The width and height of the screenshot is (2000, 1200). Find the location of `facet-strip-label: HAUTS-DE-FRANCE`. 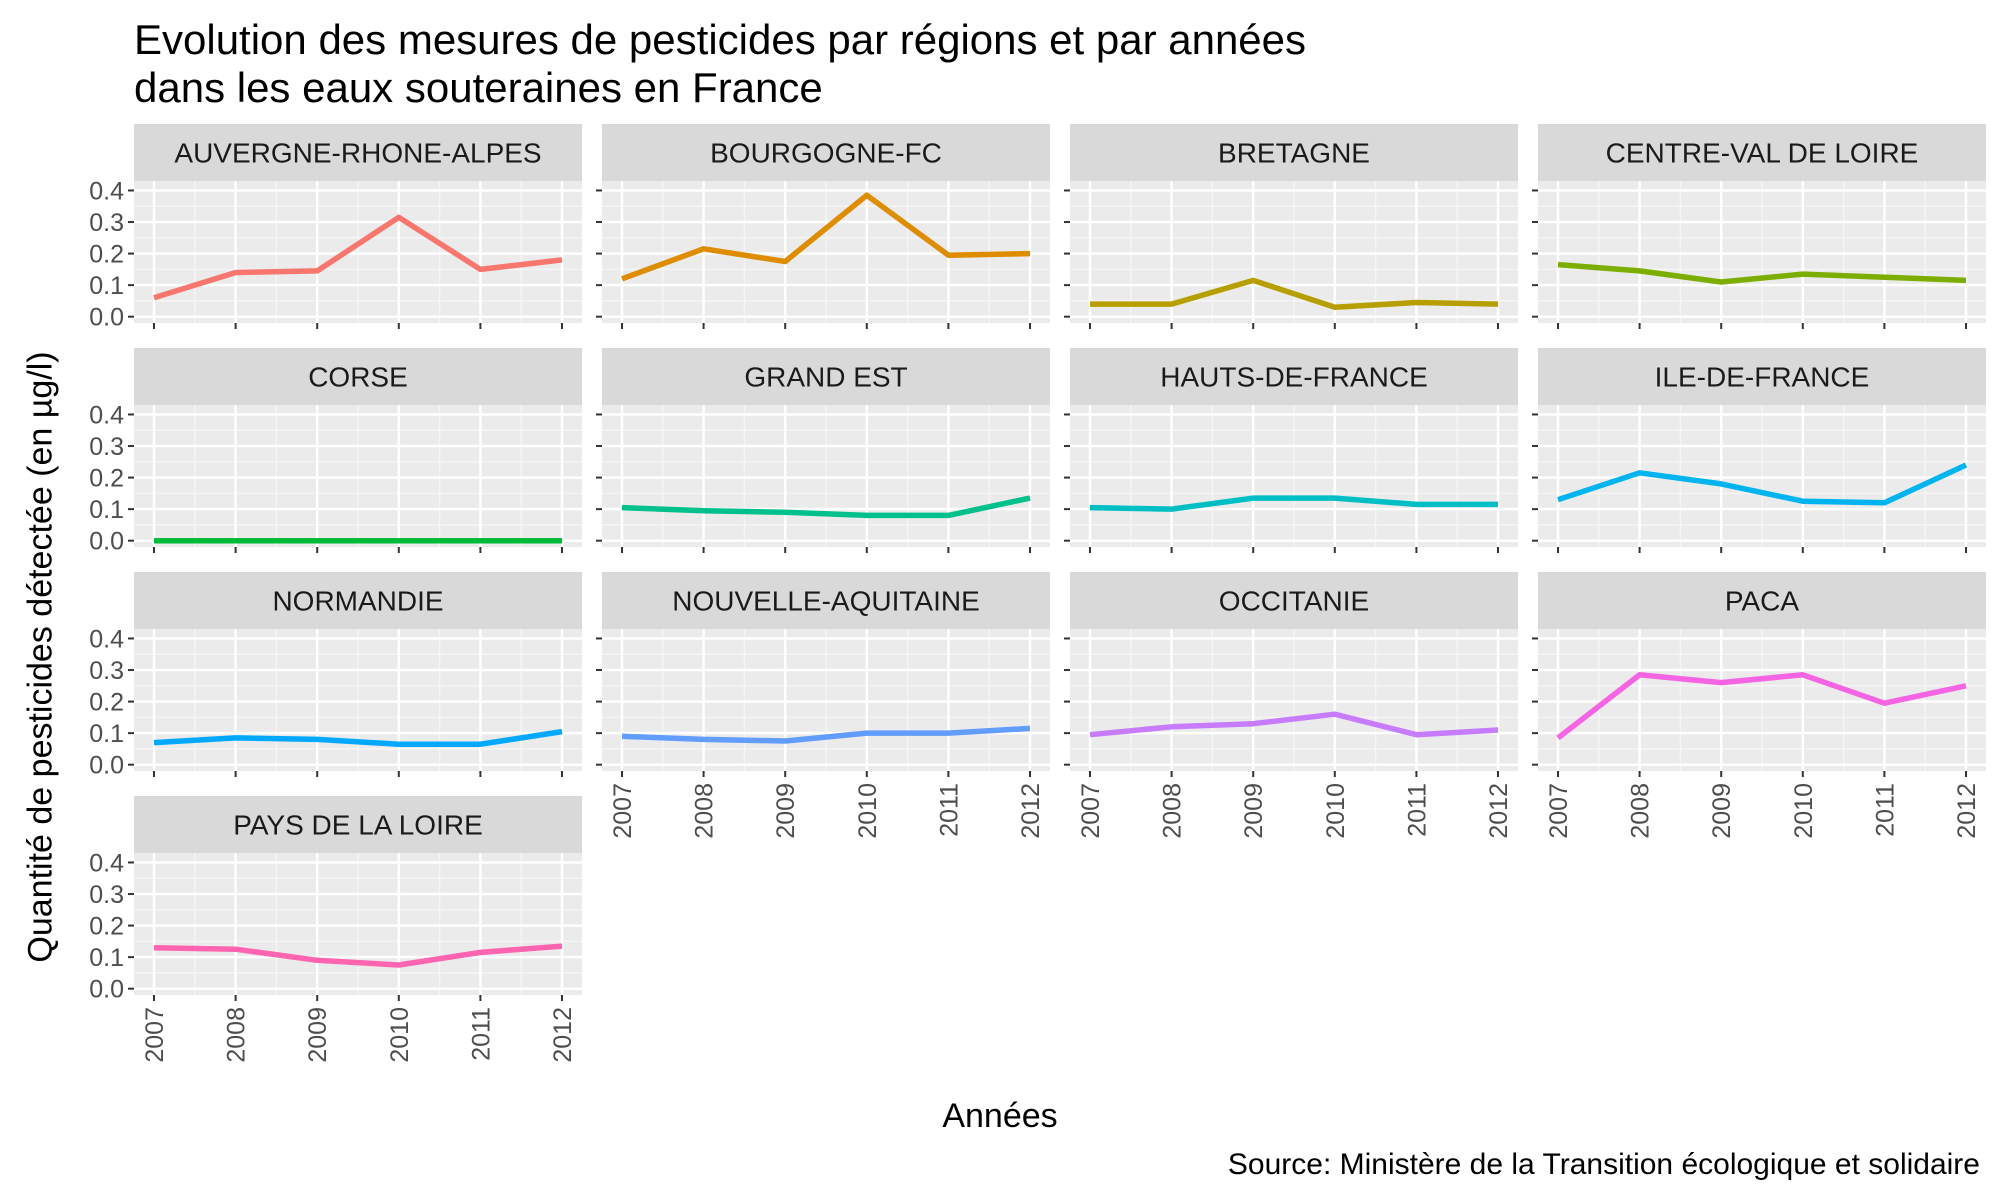

facet-strip-label: HAUTS-DE-FRANCE is located at coordinates (1294, 377).